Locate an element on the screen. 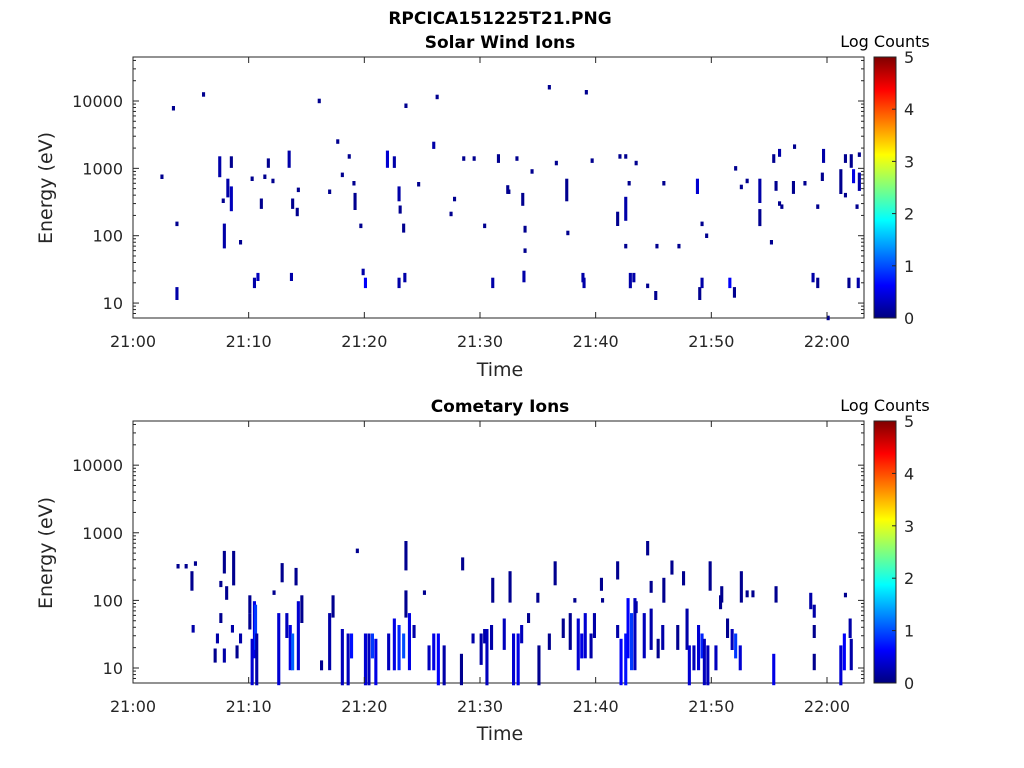  colorbar-tick-label: 4 is located at coordinates (909, 109).